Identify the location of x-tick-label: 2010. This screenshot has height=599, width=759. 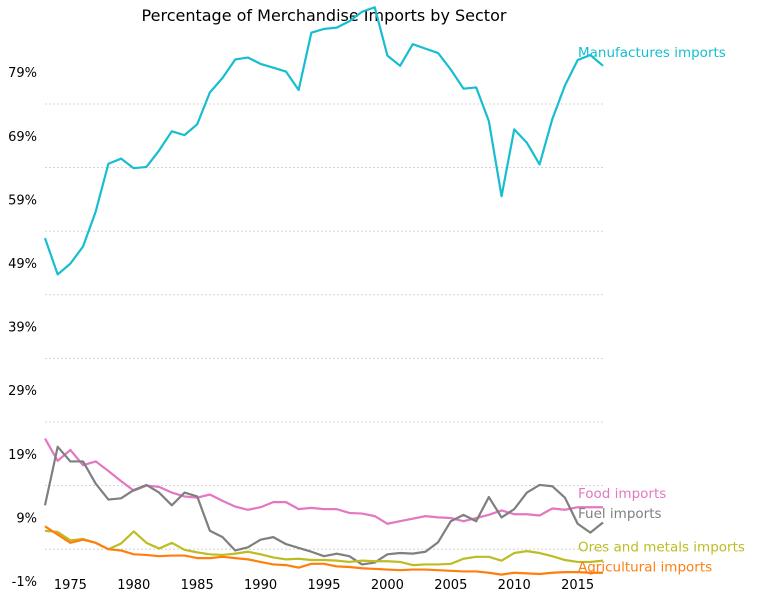
(514, 585).